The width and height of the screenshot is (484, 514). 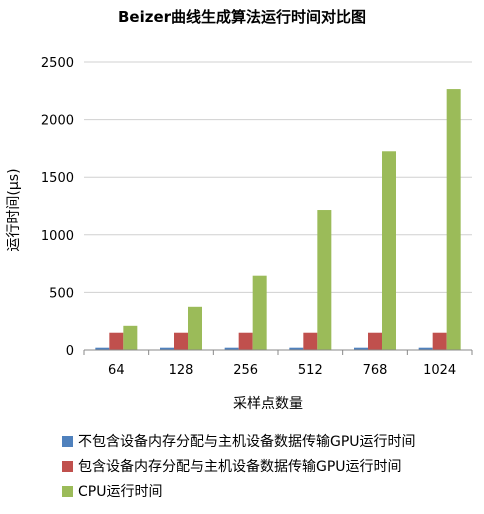 What do you see at coordinates (61, 293) in the screenshot?
I see `y-tick-label: 500` at bounding box center [61, 293].